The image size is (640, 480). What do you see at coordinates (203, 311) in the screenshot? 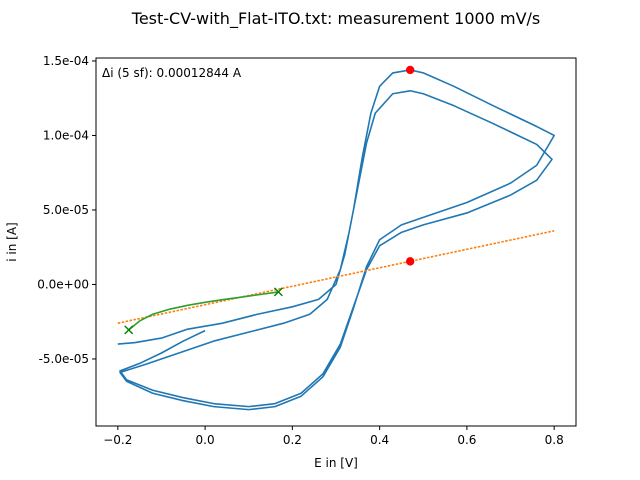
I see `fit-series-line` at bounding box center [203, 311].